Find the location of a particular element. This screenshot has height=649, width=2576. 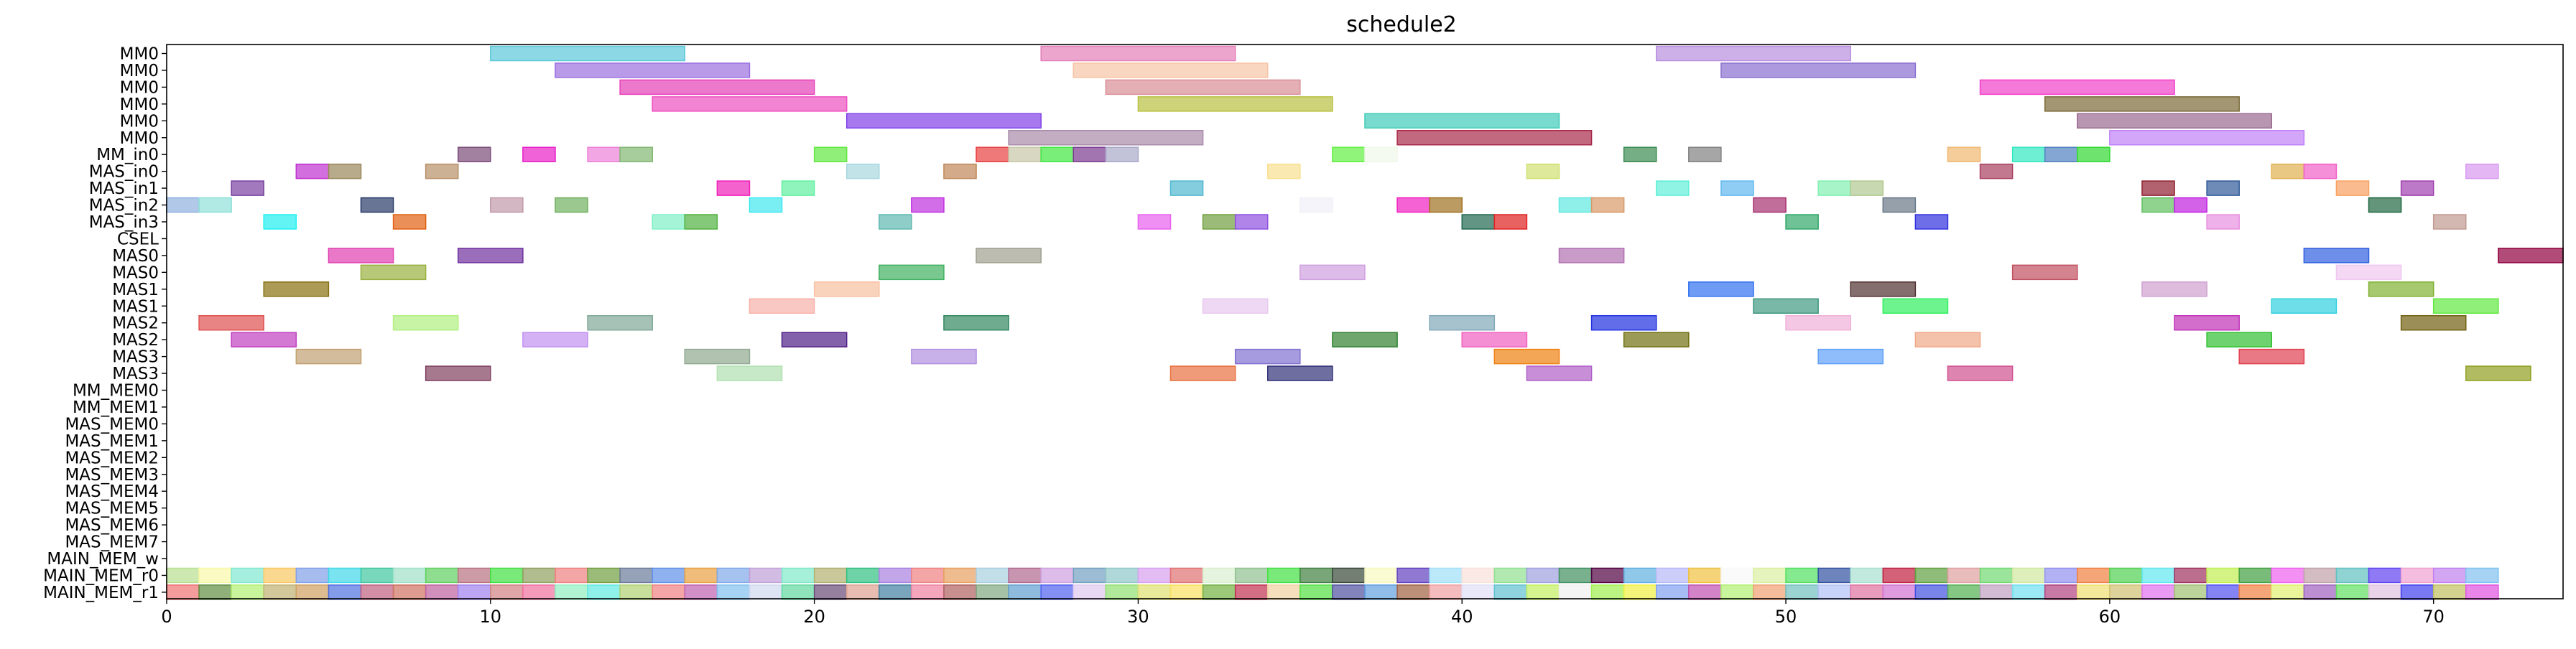

y-tick-label: CSEL is located at coordinates (138, 239).